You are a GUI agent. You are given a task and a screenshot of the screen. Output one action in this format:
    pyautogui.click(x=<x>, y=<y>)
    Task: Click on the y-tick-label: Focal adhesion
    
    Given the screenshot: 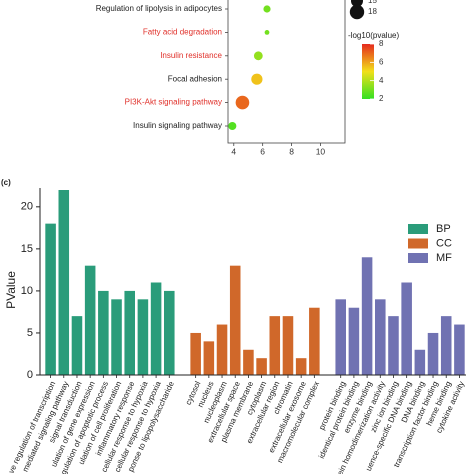 What is the action you would take?
    pyautogui.click(x=195, y=78)
    